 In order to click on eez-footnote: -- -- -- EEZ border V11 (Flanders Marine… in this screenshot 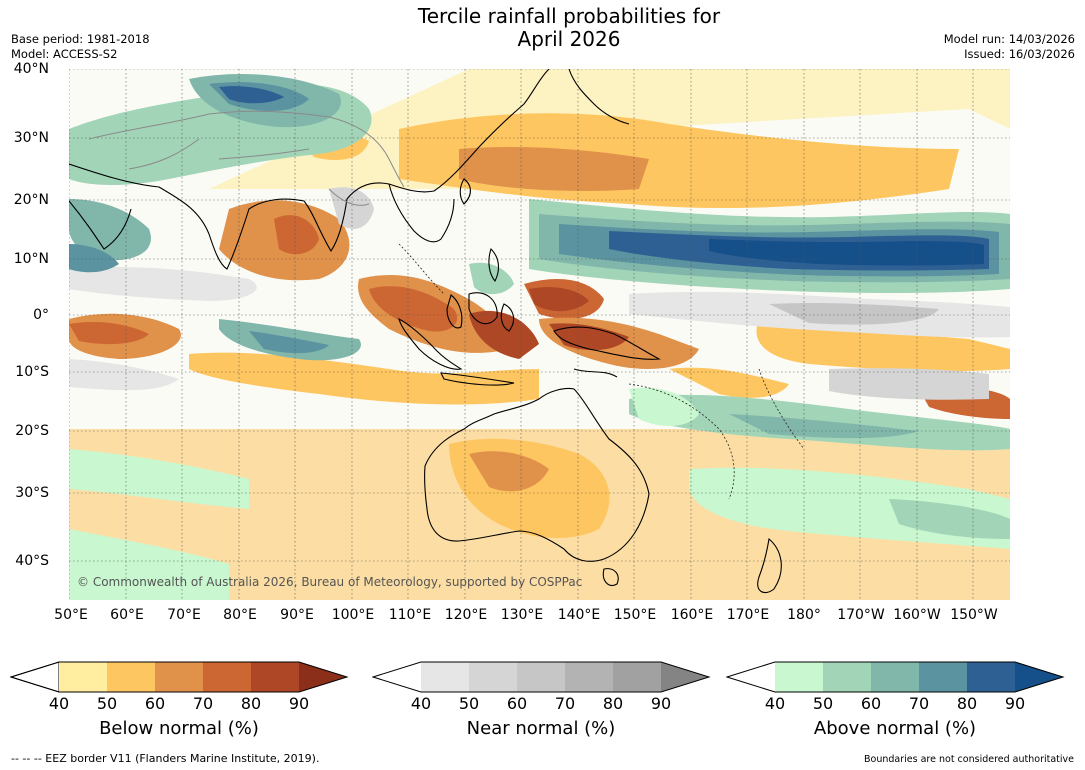, I will do `click(165, 758)`.